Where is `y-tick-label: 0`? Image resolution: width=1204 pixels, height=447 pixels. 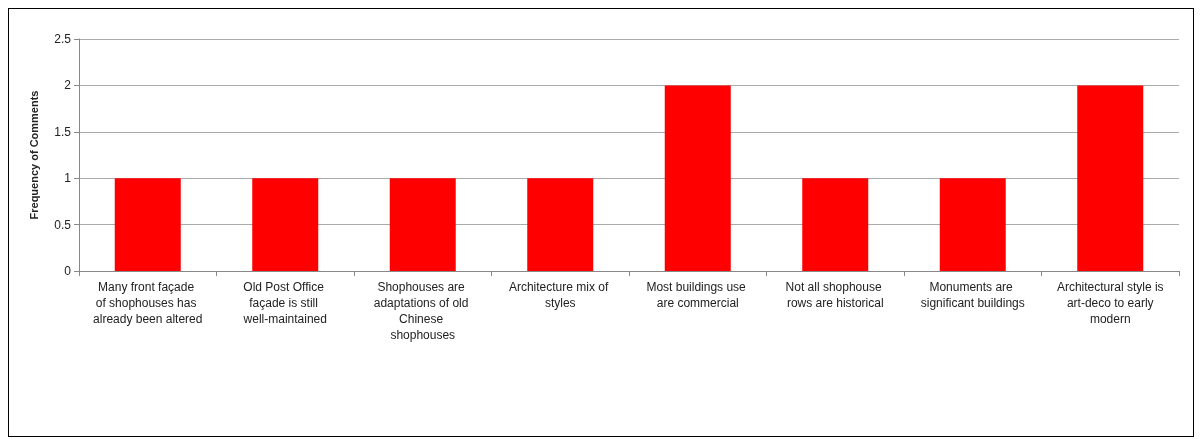 y-tick-label: 0 is located at coordinates (68, 271).